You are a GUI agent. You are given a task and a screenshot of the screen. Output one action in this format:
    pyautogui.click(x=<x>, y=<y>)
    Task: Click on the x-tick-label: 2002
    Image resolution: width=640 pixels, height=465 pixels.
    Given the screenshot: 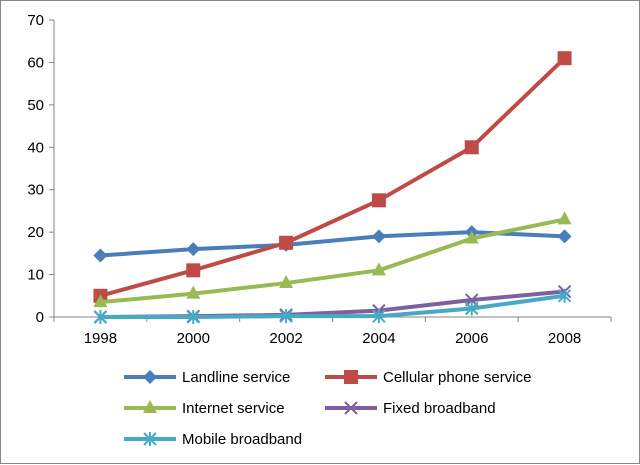 What is the action you would take?
    pyautogui.click(x=285, y=338)
    